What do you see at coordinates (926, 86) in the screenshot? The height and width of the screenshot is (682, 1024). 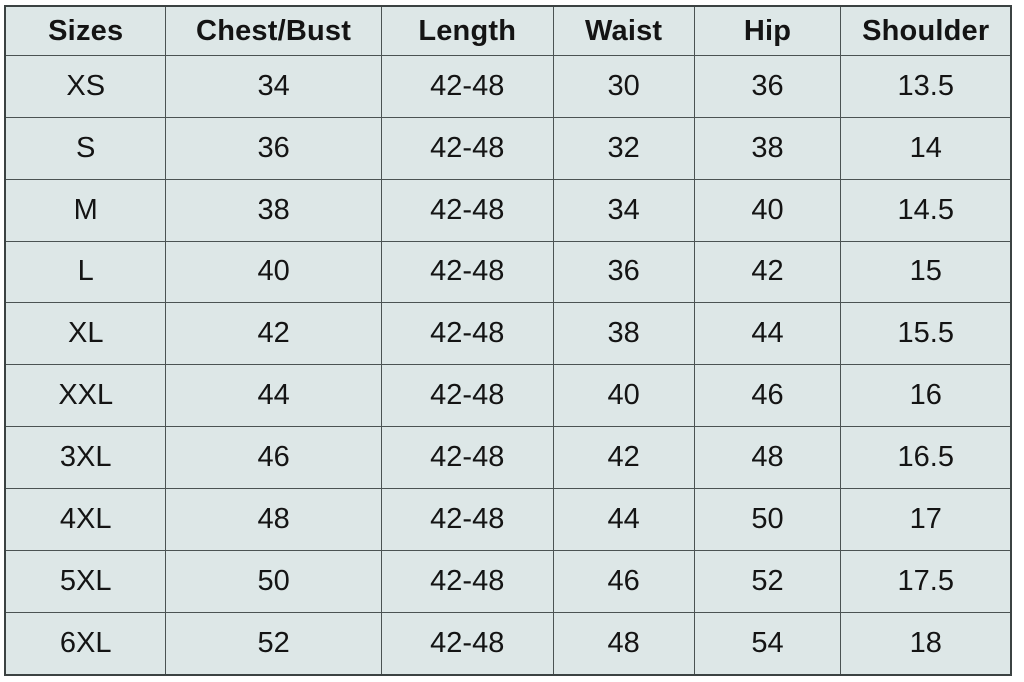 I see `table-cell: 13.5` at bounding box center [926, 86].